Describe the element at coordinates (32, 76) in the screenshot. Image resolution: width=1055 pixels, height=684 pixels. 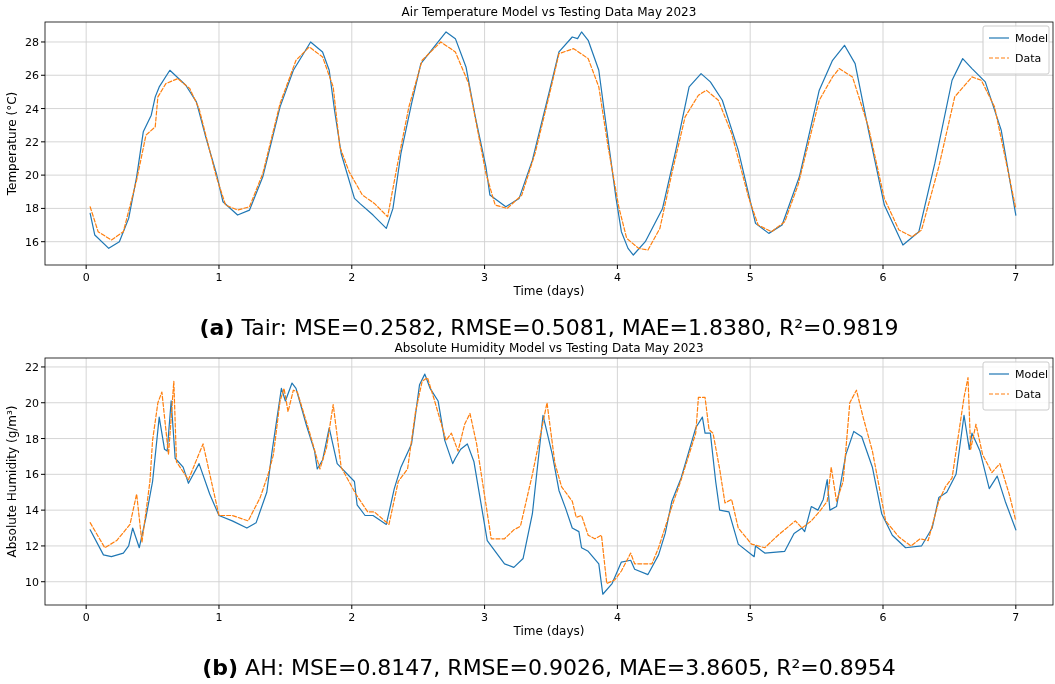
I see `y-tick-label: 26` at that location.